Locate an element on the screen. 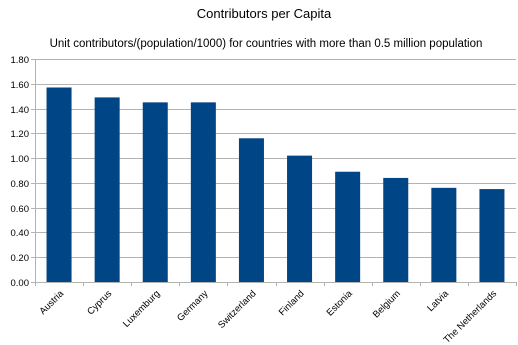  x-category-label: Germany is located at coordinates (193, 306).